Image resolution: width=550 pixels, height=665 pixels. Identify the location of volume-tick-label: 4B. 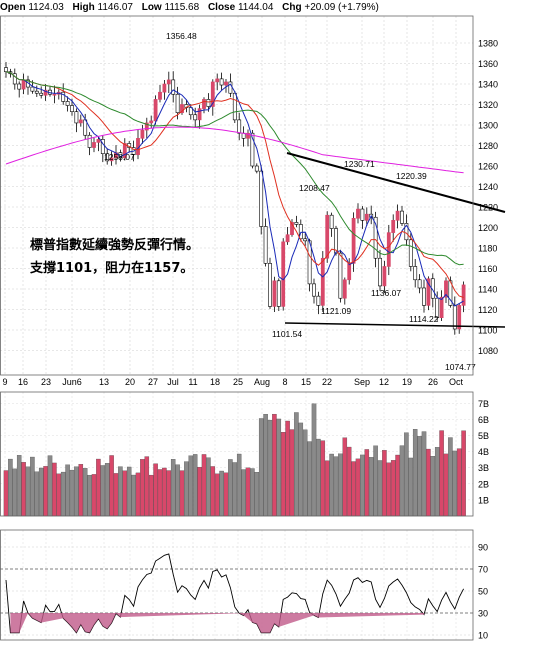
(483, 452).